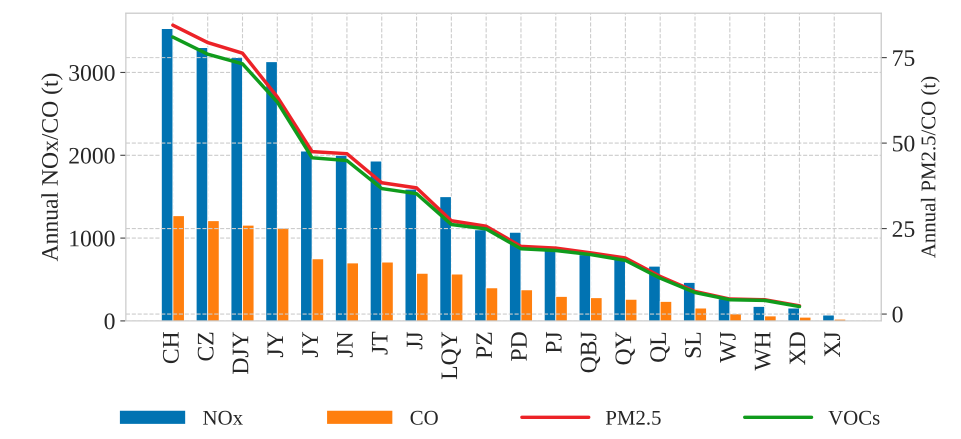 This screenshot has width=961, height=439. What do you see at coordinates (424, 417) in the screenshot?
I see `legend-label: CO` at bounding box center [424, 417].